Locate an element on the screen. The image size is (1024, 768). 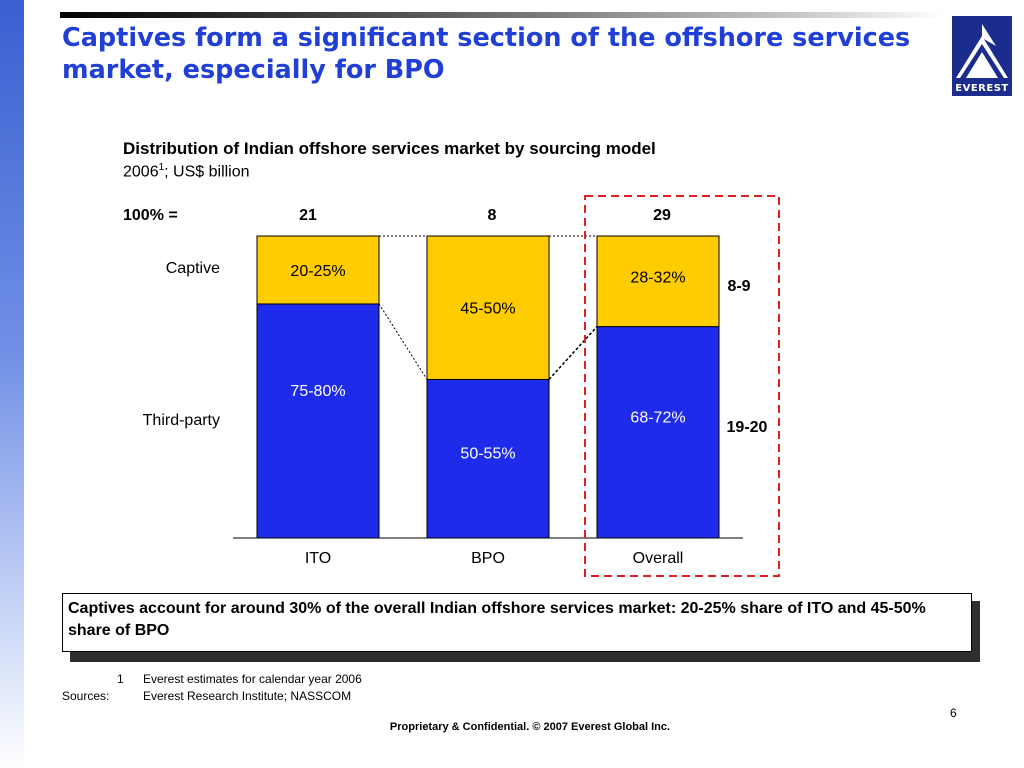
bar-captive-ito is located at coordinates (318, 270).